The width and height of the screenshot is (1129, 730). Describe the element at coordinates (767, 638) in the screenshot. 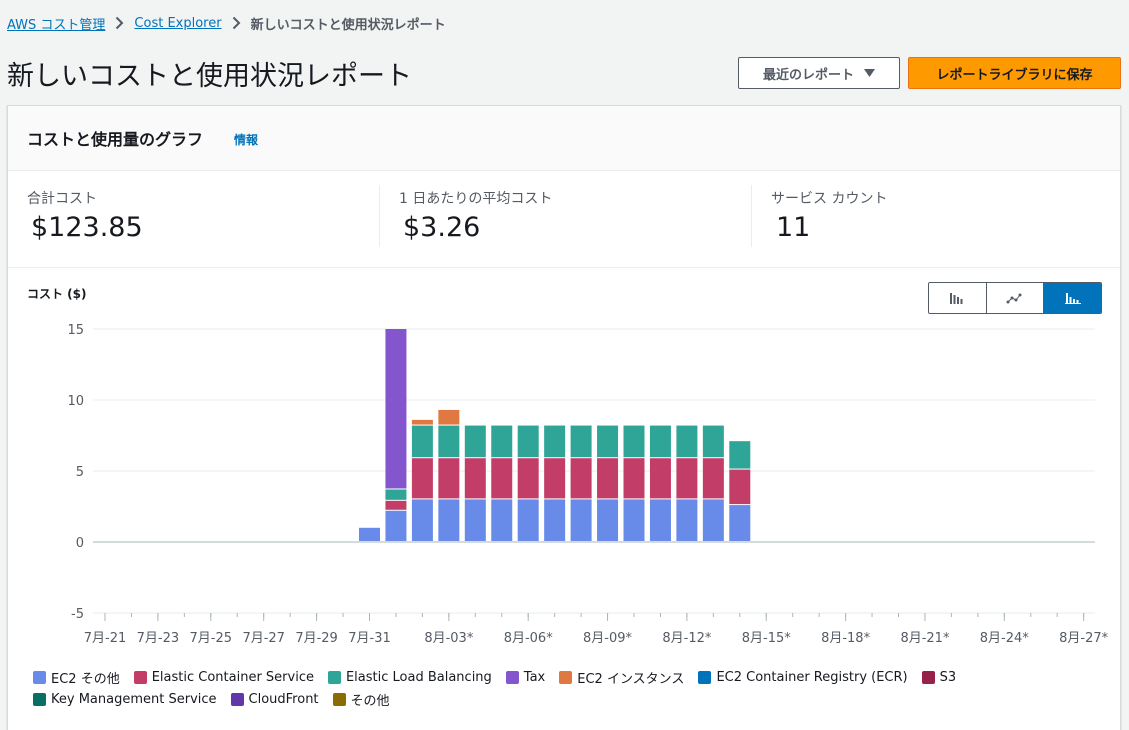

I see `x-tick-label: 8月-15*` at that location.